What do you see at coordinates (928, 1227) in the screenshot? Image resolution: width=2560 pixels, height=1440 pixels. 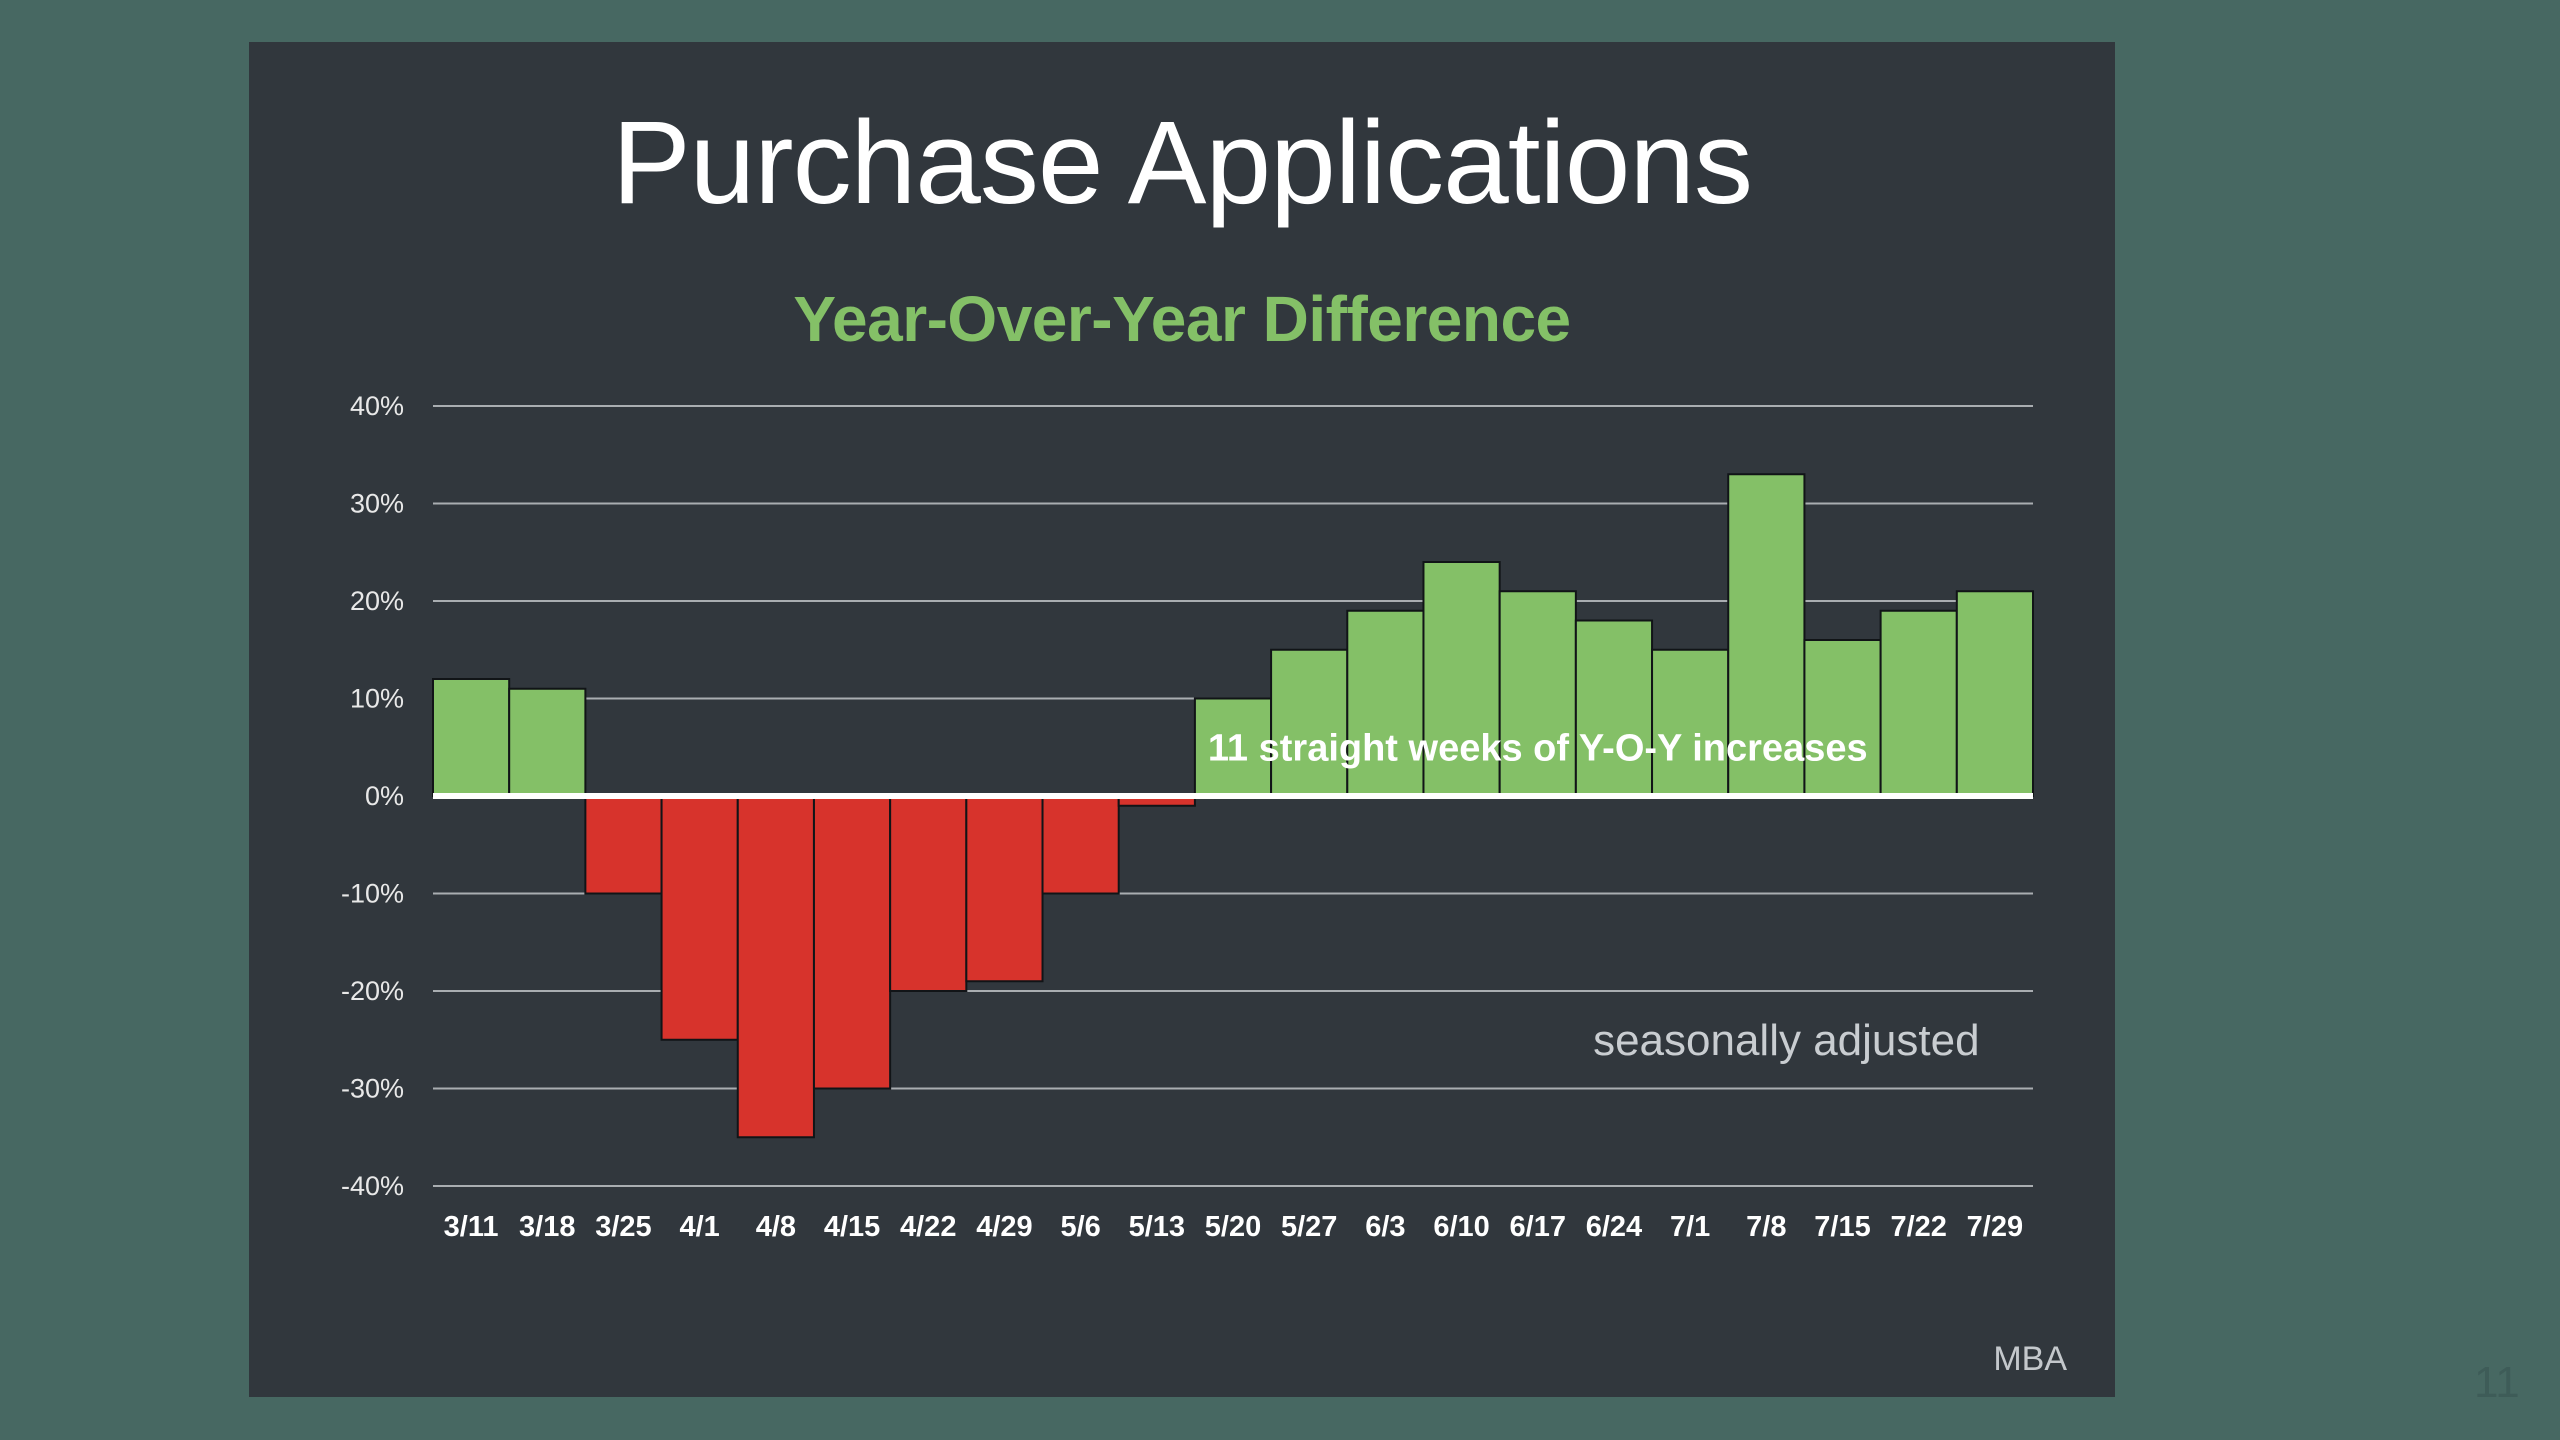 I see `x-tick-label: 4/22` at bounding box center [928, 1227].